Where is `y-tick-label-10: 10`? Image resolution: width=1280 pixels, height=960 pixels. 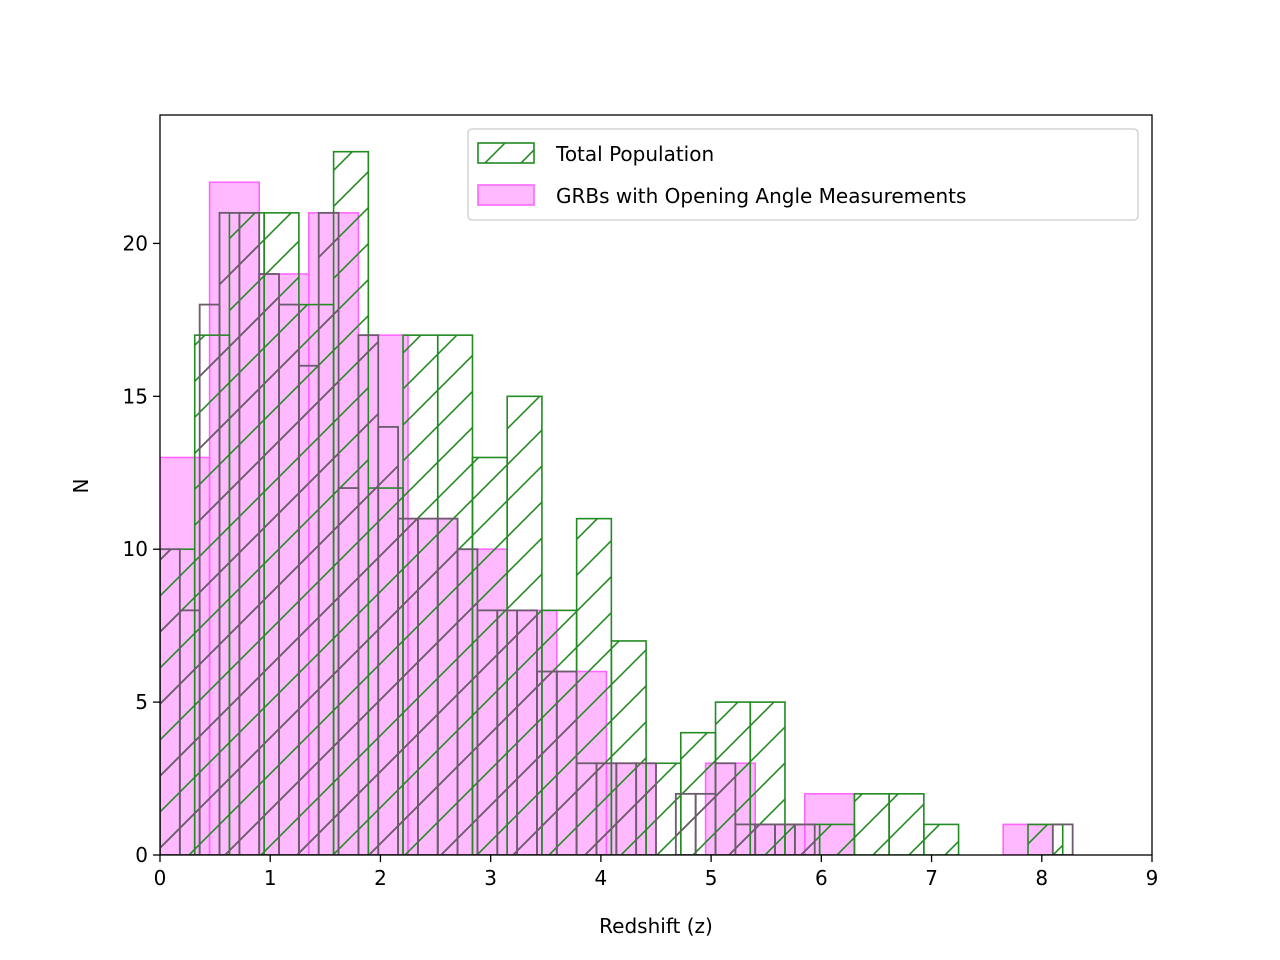 y-tick-label-10: 10 is located at coordinates (135, 549).